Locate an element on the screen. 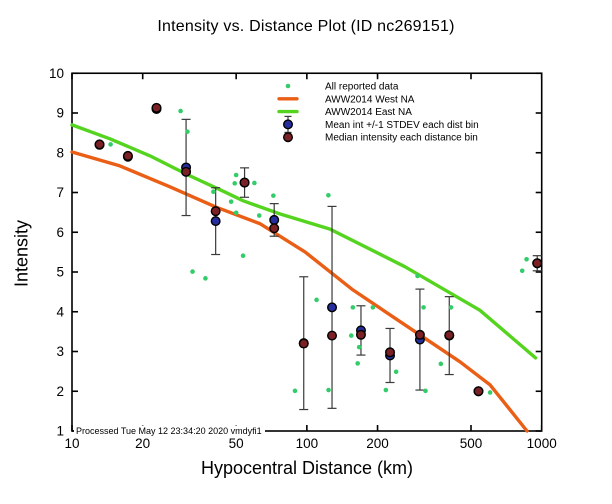  x-axis-tick-label: 200 is located at coordinates (377, 443).